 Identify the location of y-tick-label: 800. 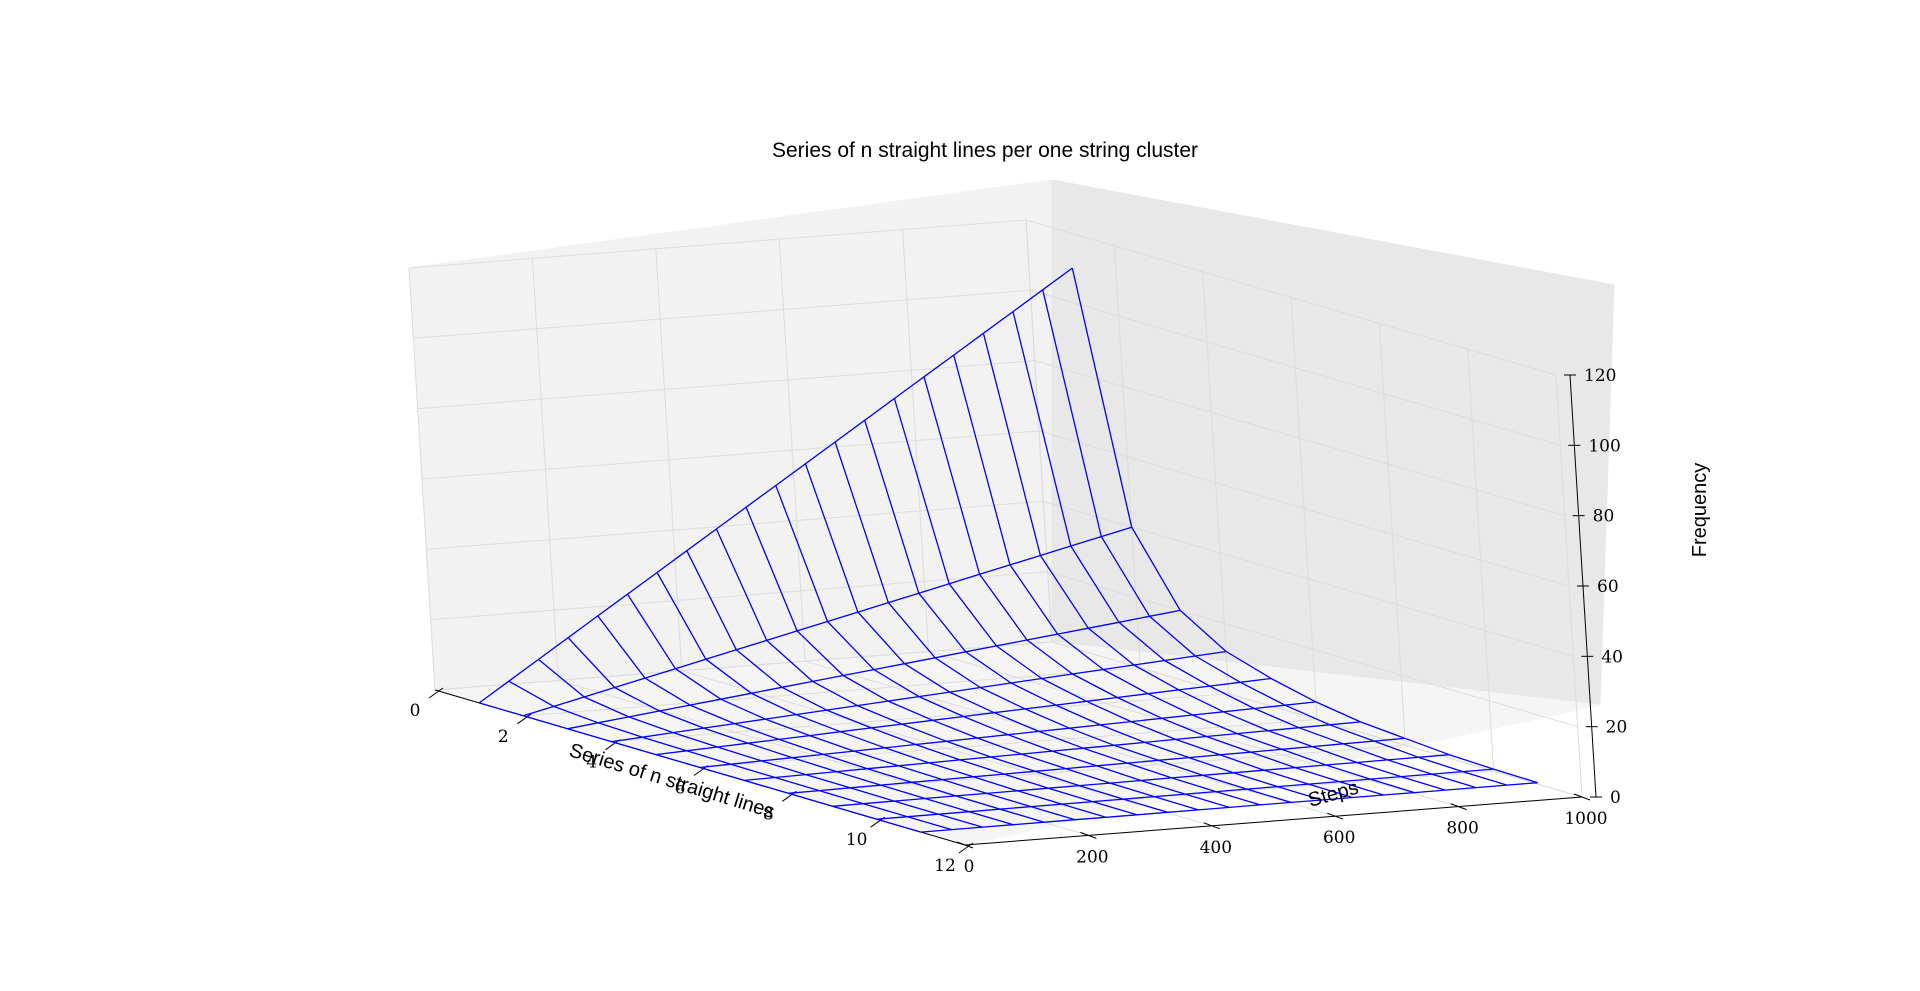
(1462, 829).